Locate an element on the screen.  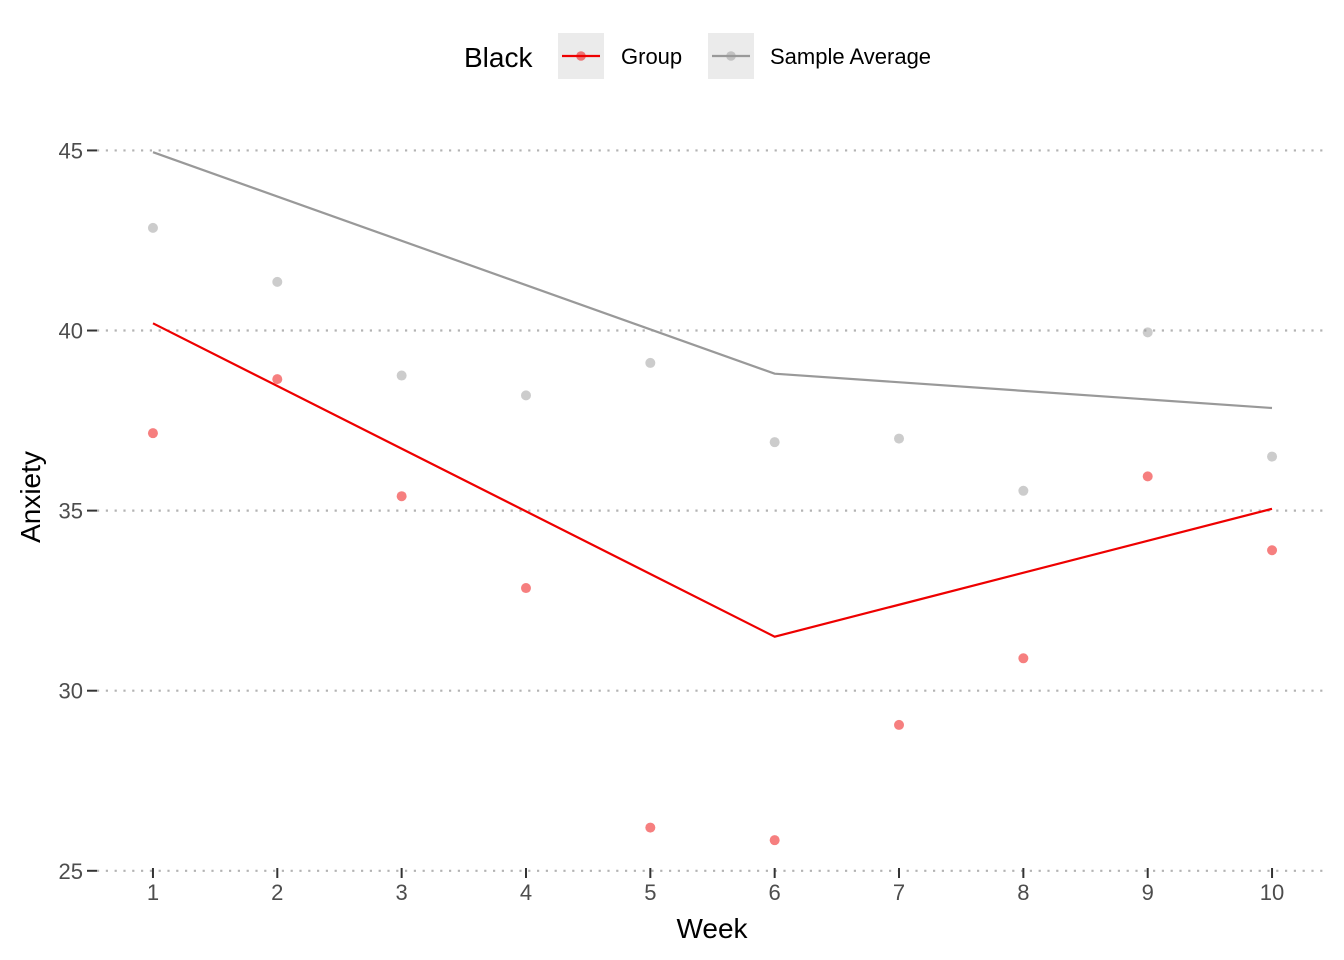
y-tick-label-25: 25 is located at coordinates (71, 871).